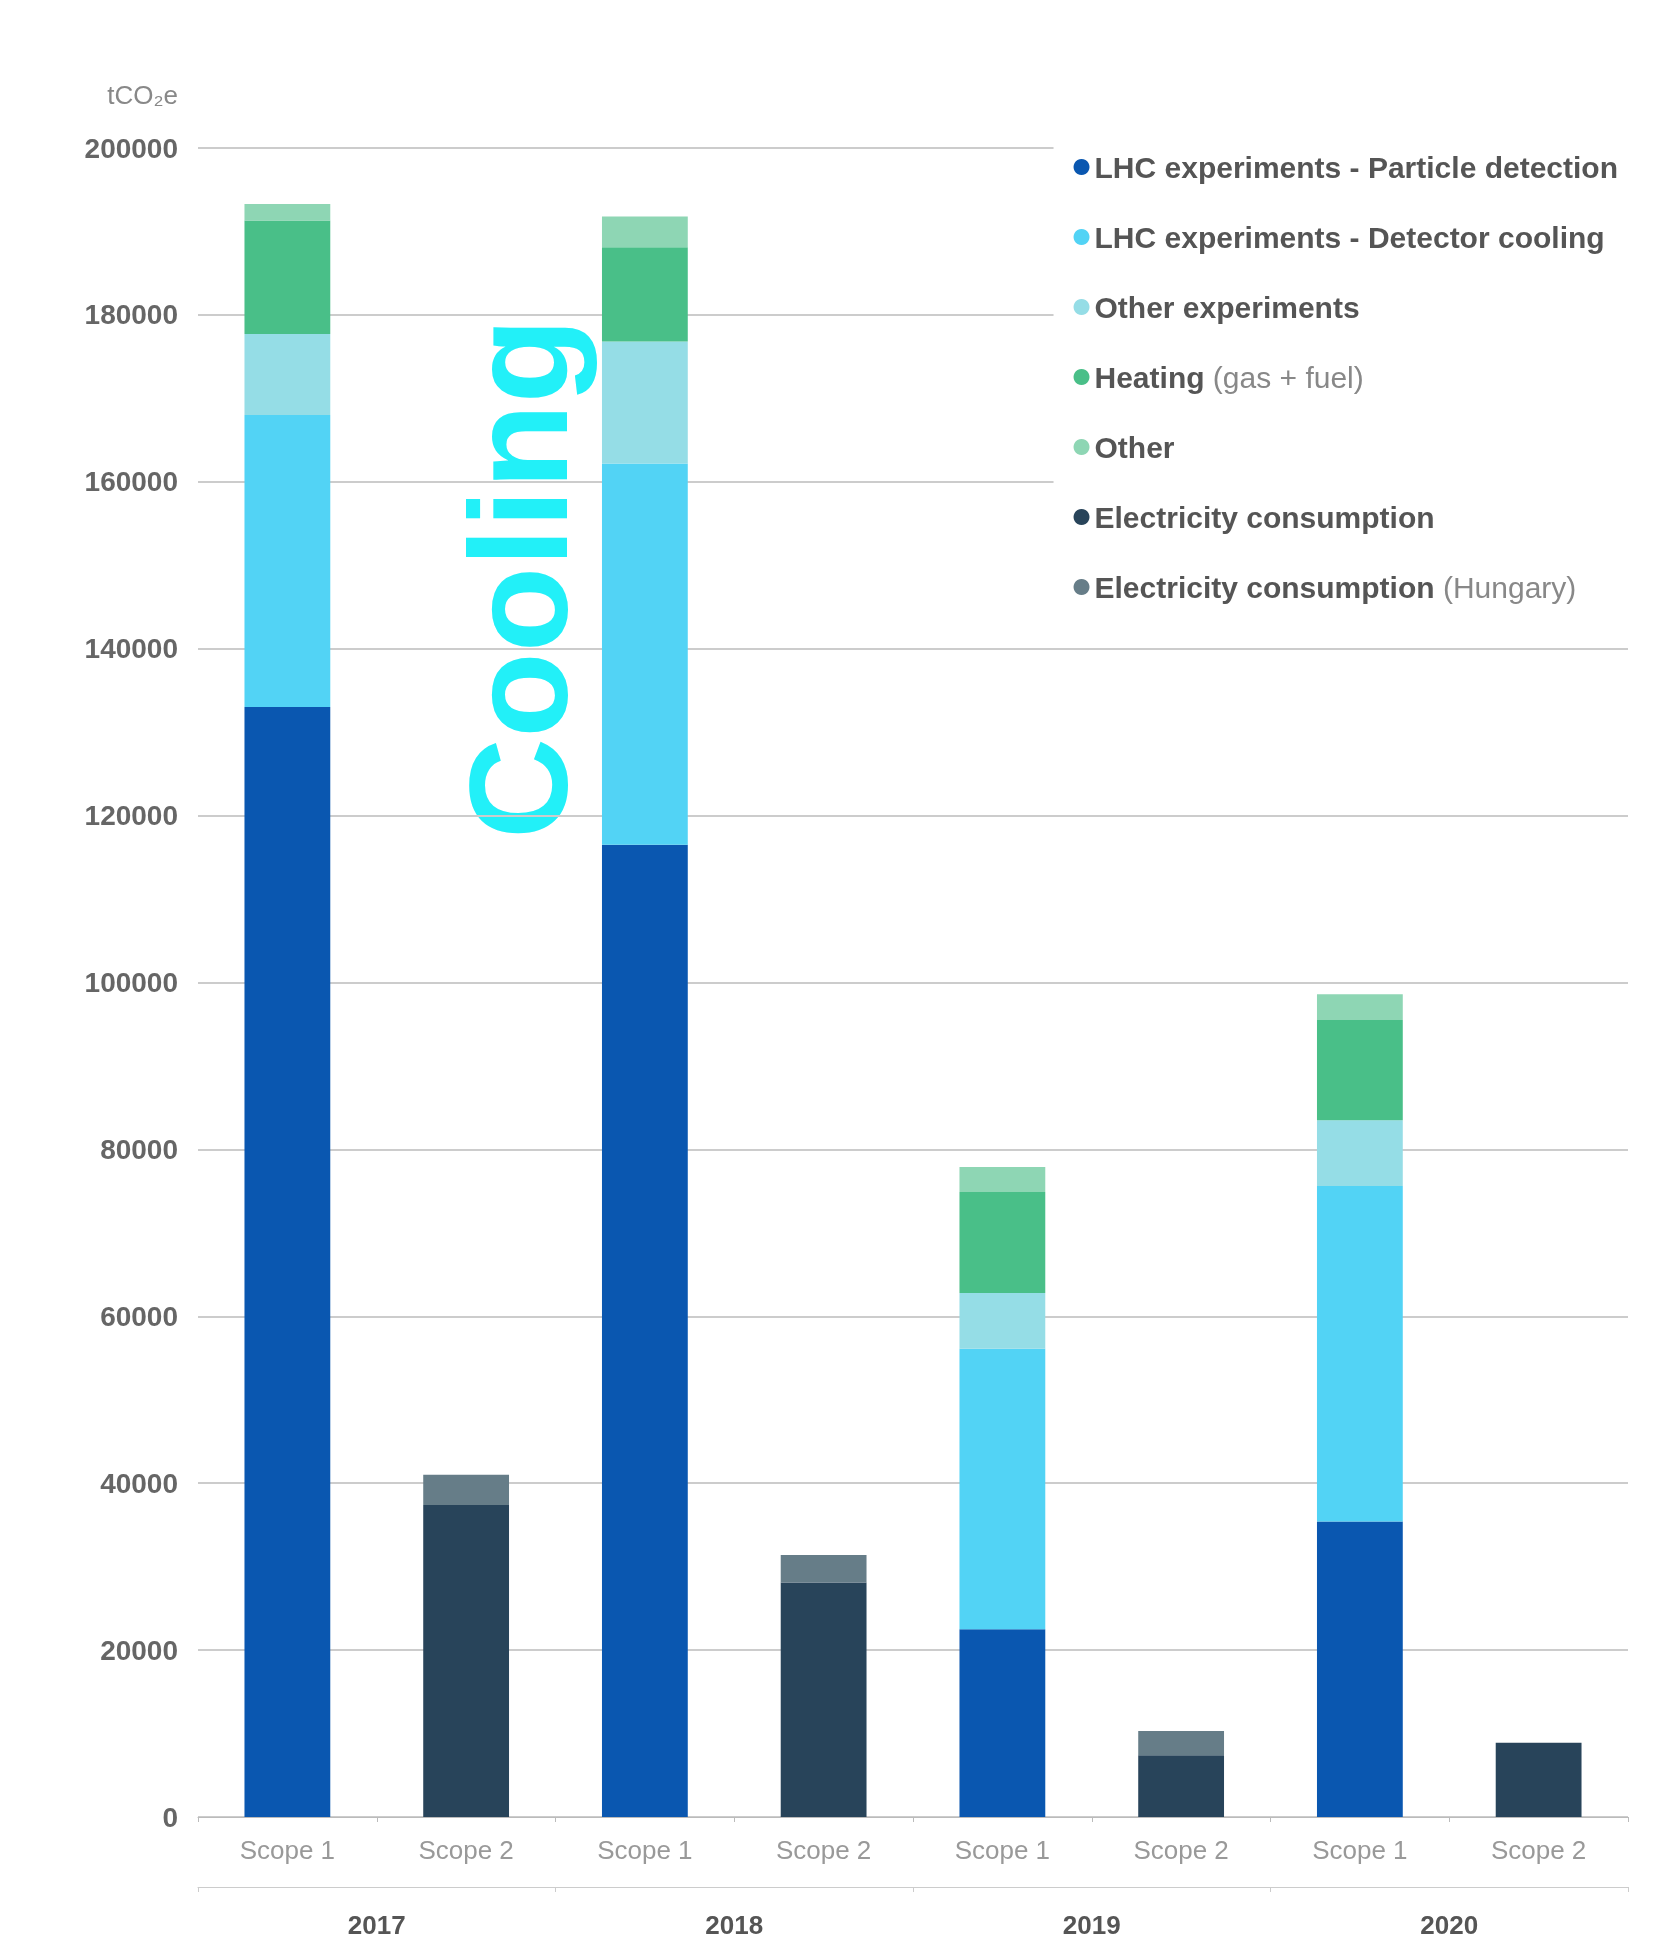 The width and height of the screenshot is (1664, 1954). What do you see at coordinates (1349, 237) in the screenshot?
I see `legend-label: LHC experiments - Detector cooling` at bounding box center [1349, 237].